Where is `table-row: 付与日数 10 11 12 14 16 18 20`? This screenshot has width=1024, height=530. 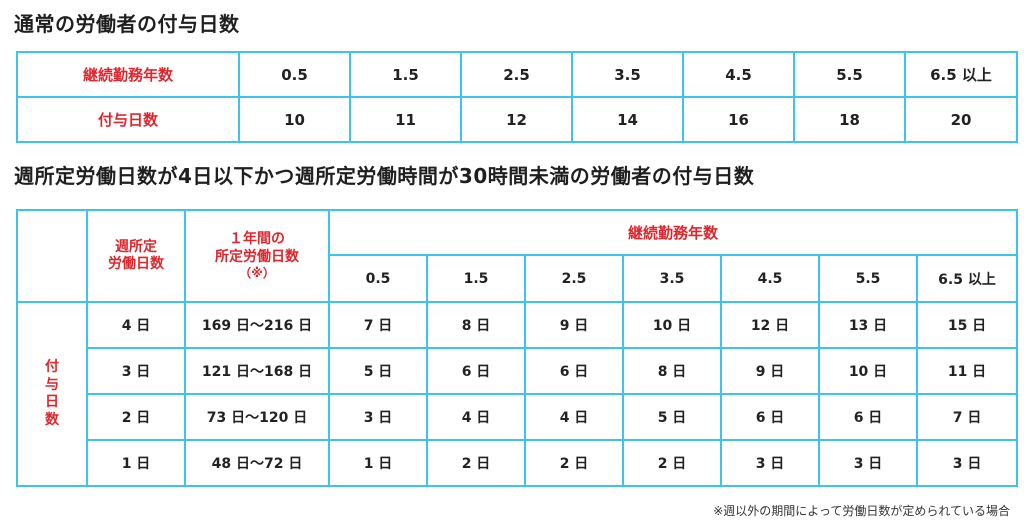
table-row: 付与日数 10 11 12 14 16 18 20 is located at coordinates (517, 119).